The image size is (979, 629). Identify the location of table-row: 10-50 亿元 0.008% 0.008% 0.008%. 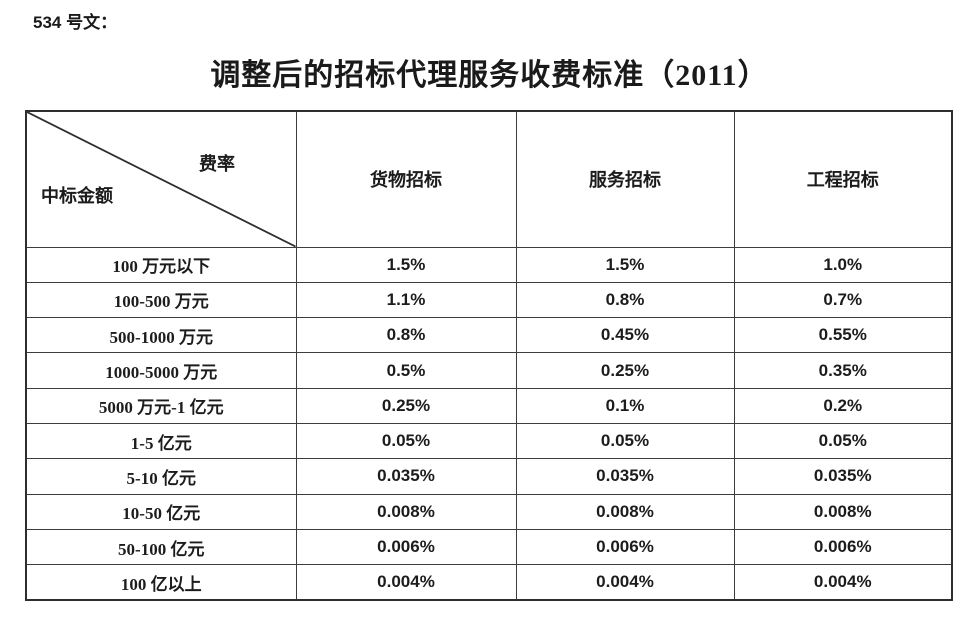
(489, 511).